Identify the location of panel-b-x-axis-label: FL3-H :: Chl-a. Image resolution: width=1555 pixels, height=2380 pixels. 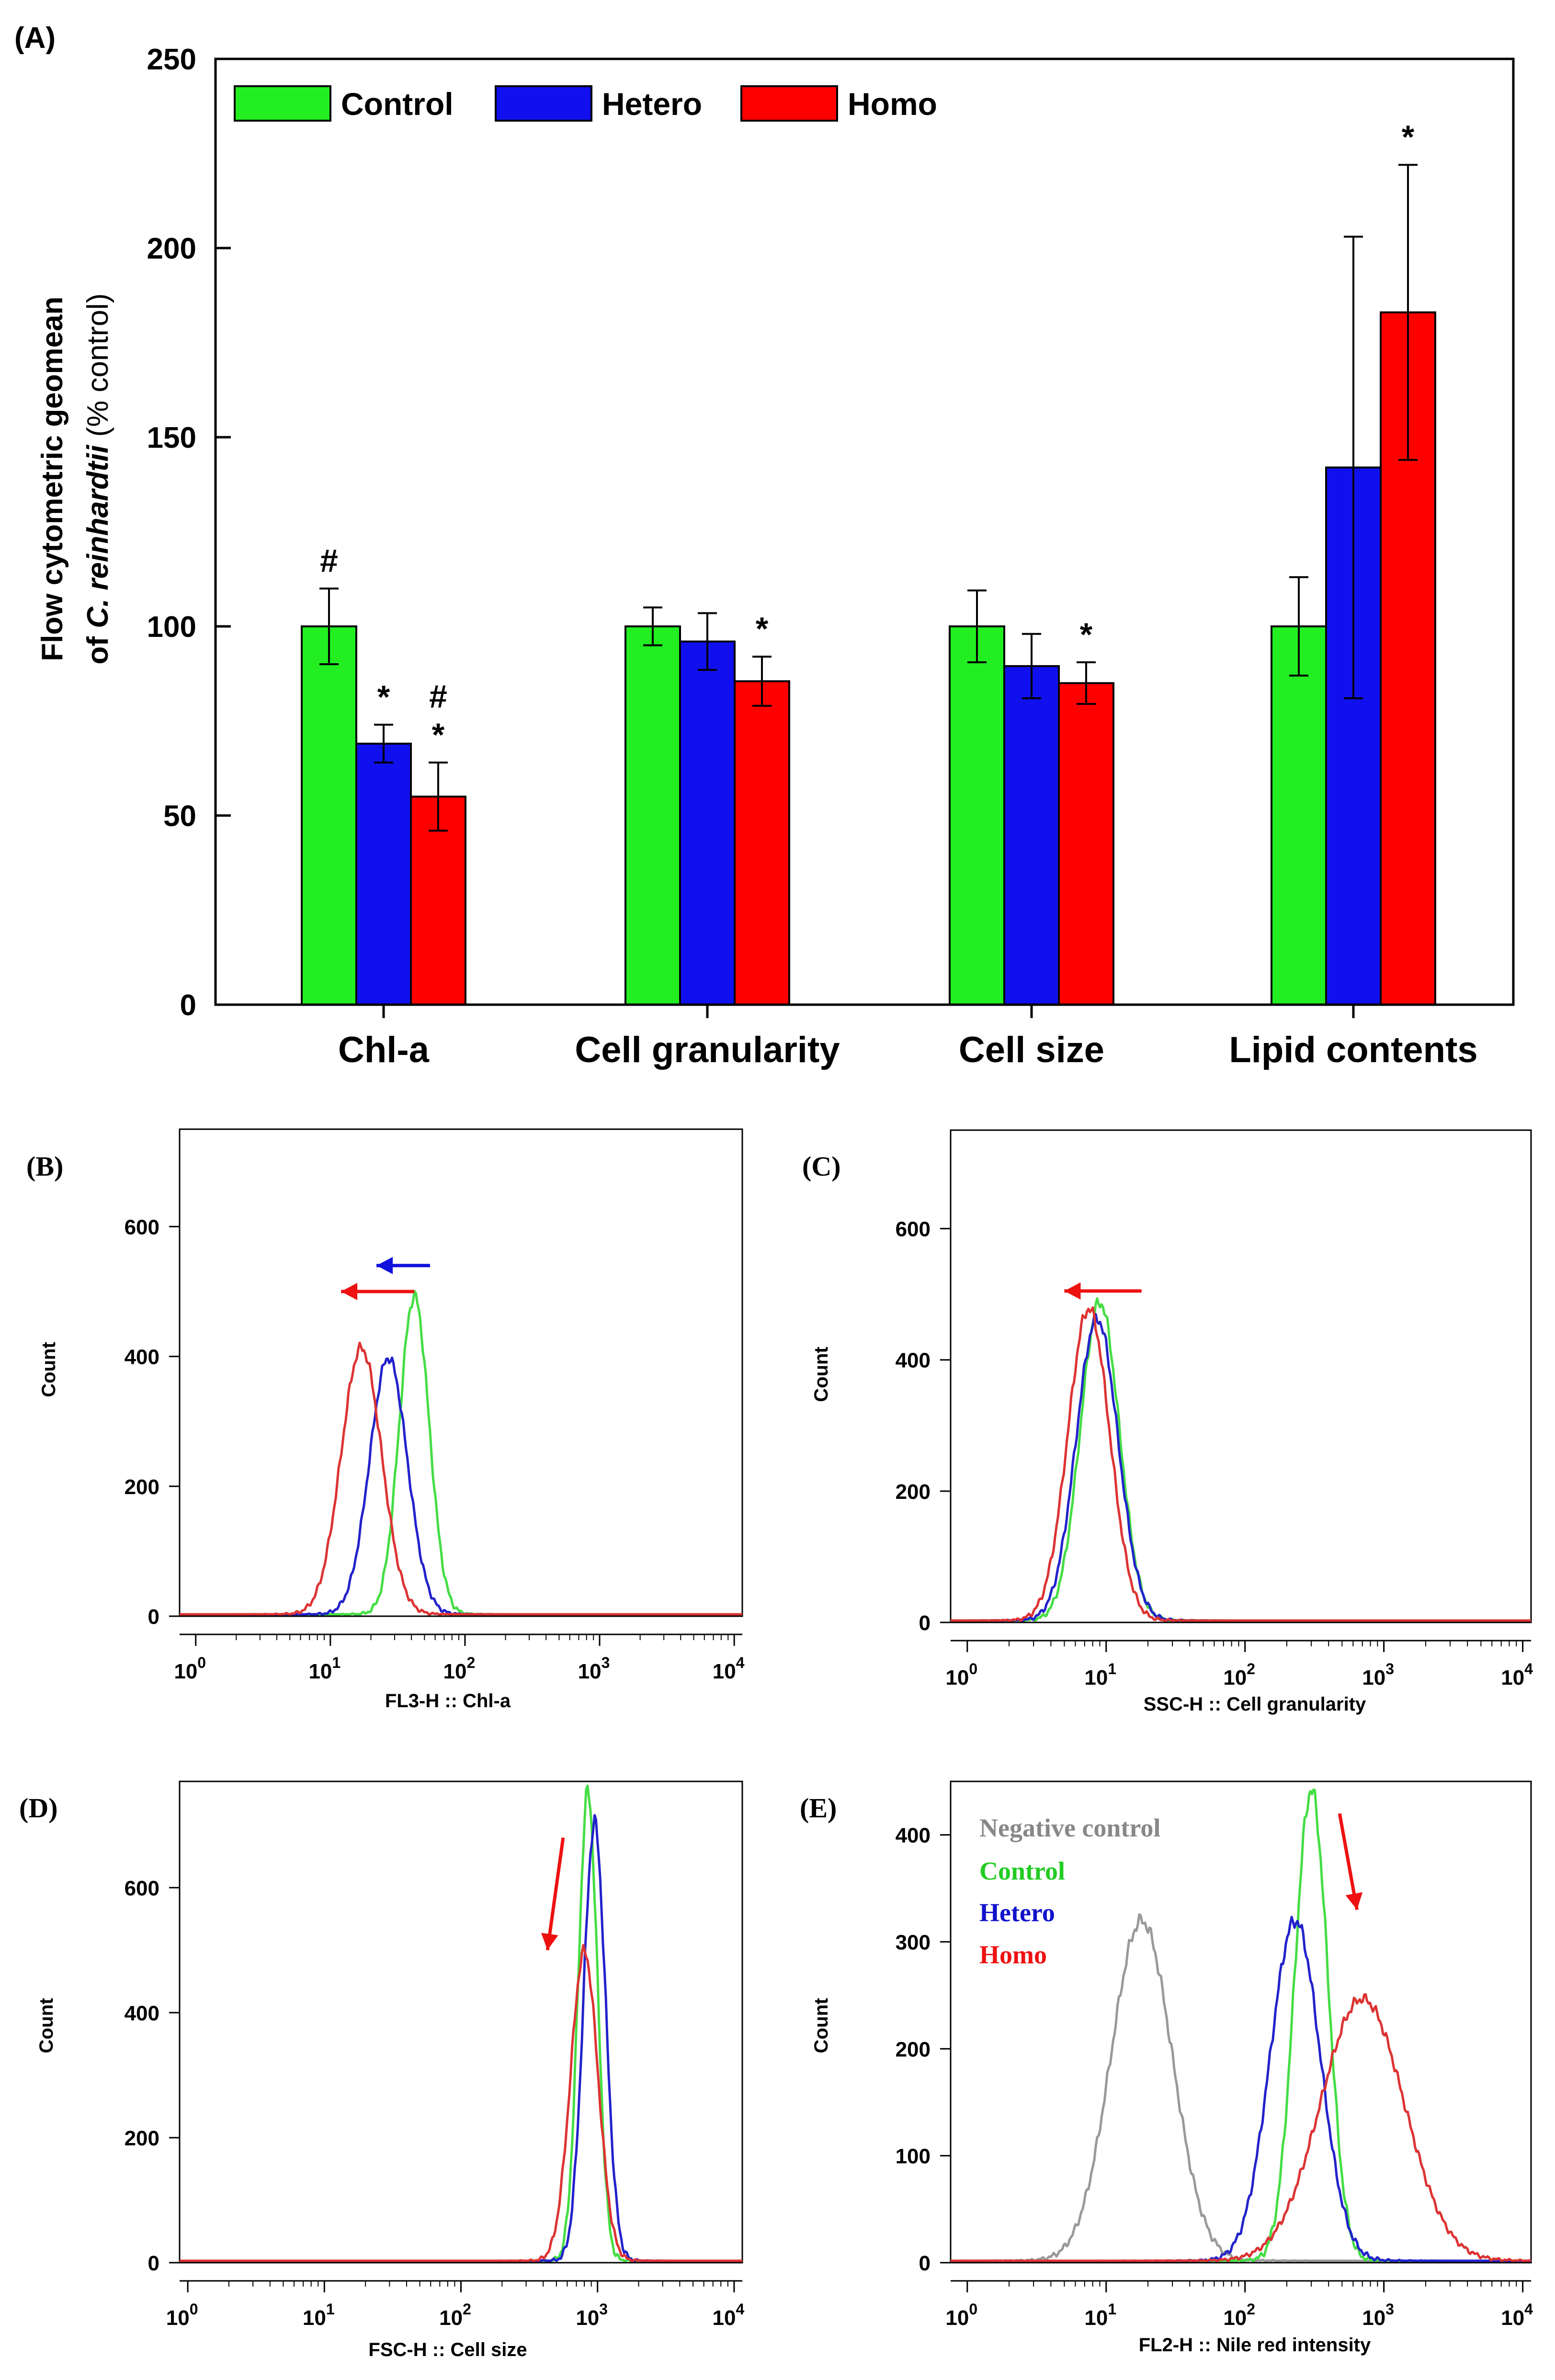
(448, 1700).